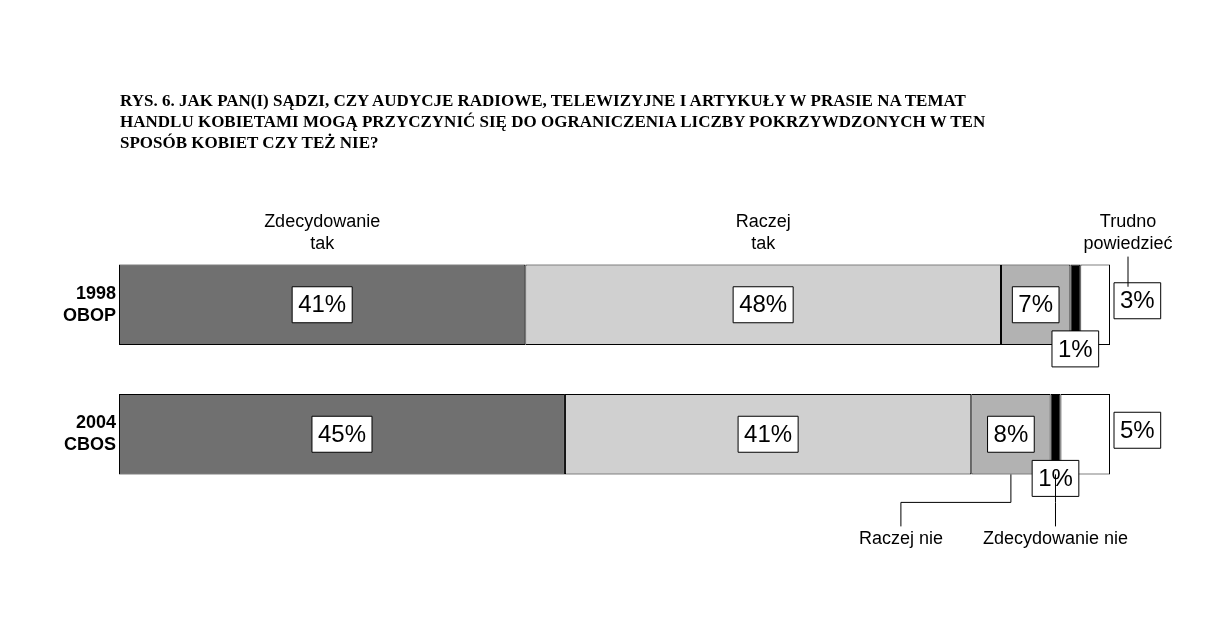  Describe the element at coordinates (1055, 538) in the screenshot. I see `text: Zdecydowanie nie` at that location.